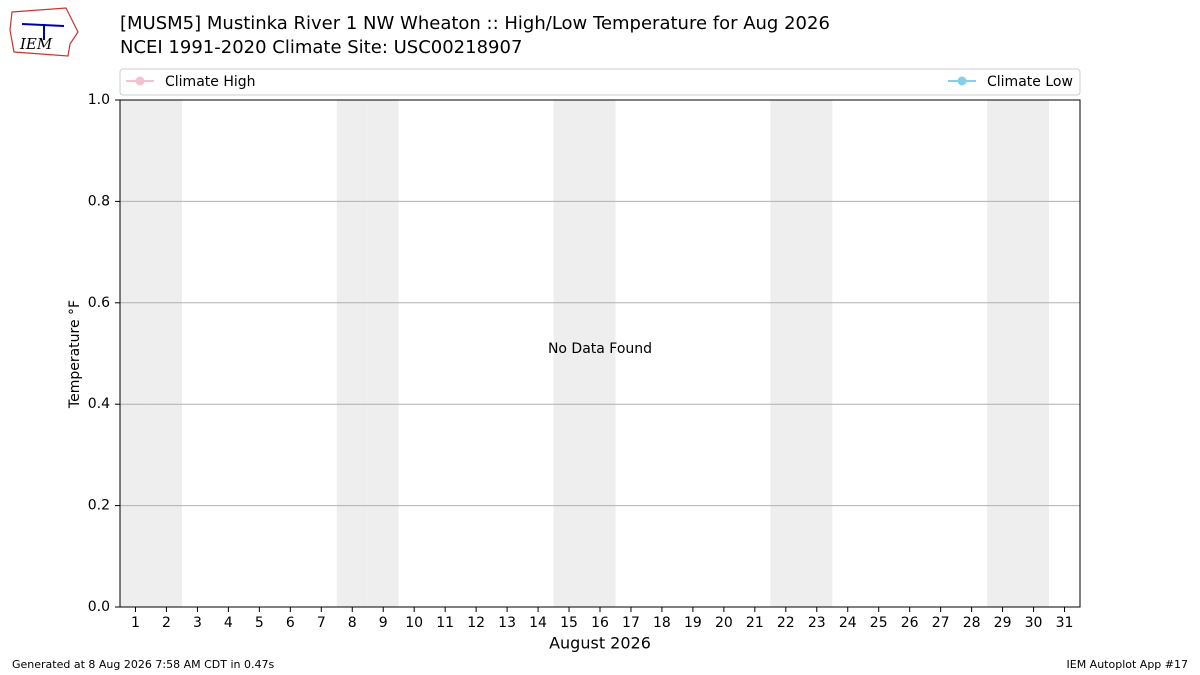  Describe the element at coordinates (36, 44) in the screenshot. I see `logo-text: IEM` at that location.